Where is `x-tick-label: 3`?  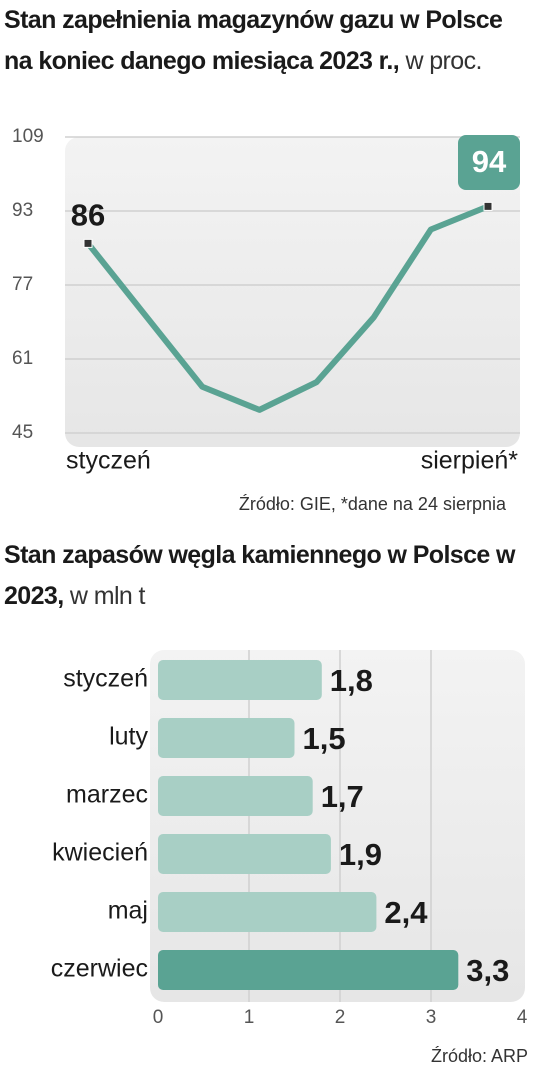 x-tick-label: 3 is located at coordinates (431, 1017).